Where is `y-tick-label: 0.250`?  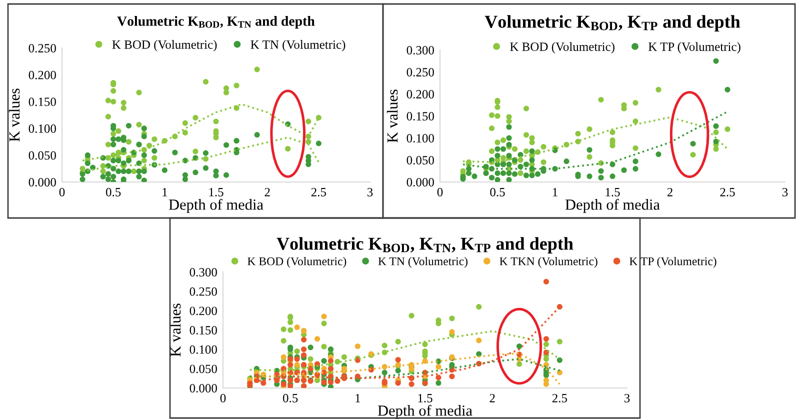
y-tick-label: 0.250 is located at coordinates (203, 291).